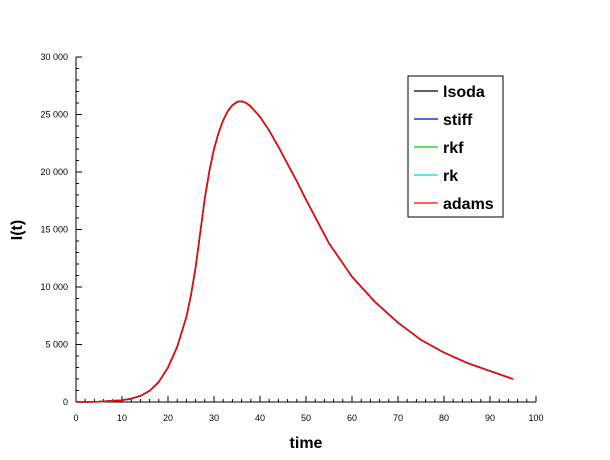 This screenshot has width=610, height=460. Describe the element at coordinates (17, 230) in the screenshot. I see `y-axis-title: I(t)` at that location.